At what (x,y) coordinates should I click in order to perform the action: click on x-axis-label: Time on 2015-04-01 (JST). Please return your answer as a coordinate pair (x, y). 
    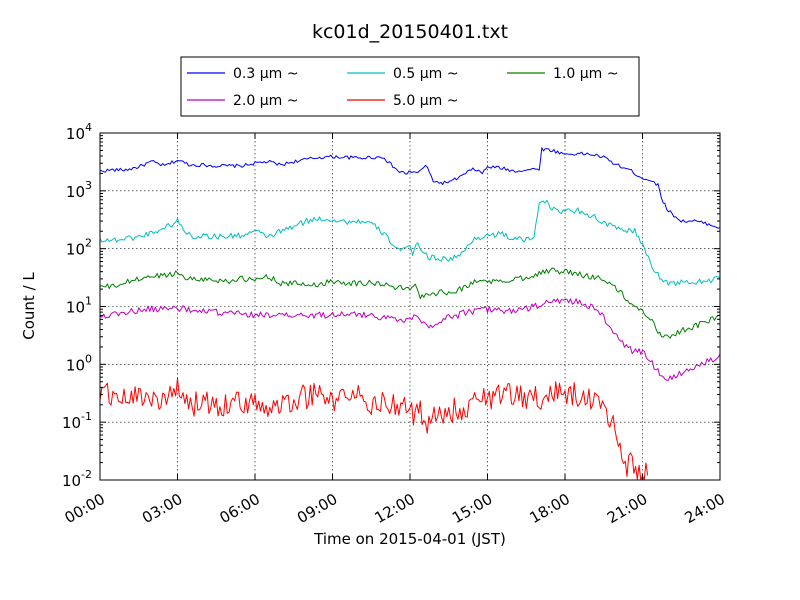
    Looking at the image, I should click on (409, 539).